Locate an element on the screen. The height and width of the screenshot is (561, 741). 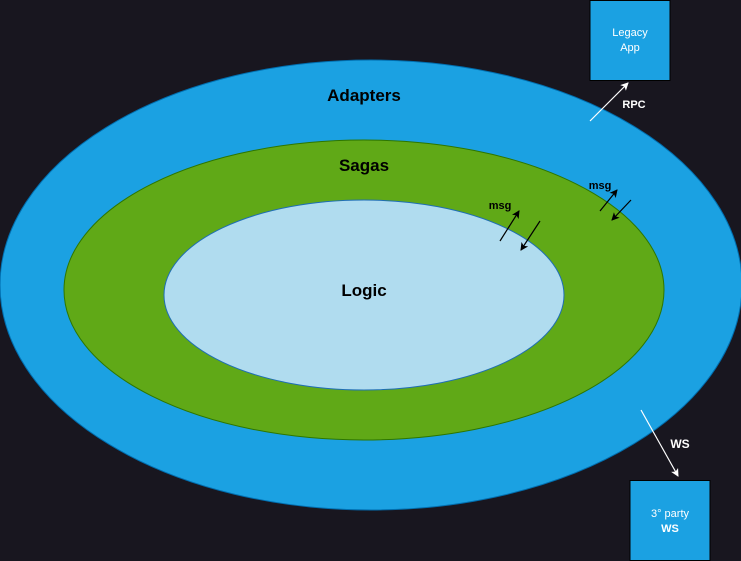
legacy-app-box is located at coordinates (630, 40).